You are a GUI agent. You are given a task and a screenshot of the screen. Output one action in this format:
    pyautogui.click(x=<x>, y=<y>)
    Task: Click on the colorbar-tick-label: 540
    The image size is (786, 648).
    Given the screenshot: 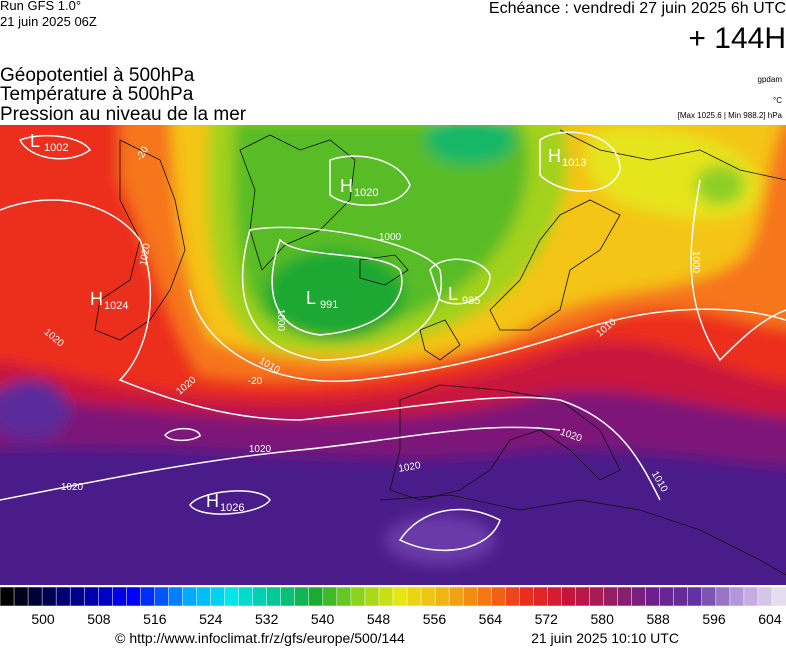 What is the action you would take?
    pyautogui.click(x=323, y=619)
    